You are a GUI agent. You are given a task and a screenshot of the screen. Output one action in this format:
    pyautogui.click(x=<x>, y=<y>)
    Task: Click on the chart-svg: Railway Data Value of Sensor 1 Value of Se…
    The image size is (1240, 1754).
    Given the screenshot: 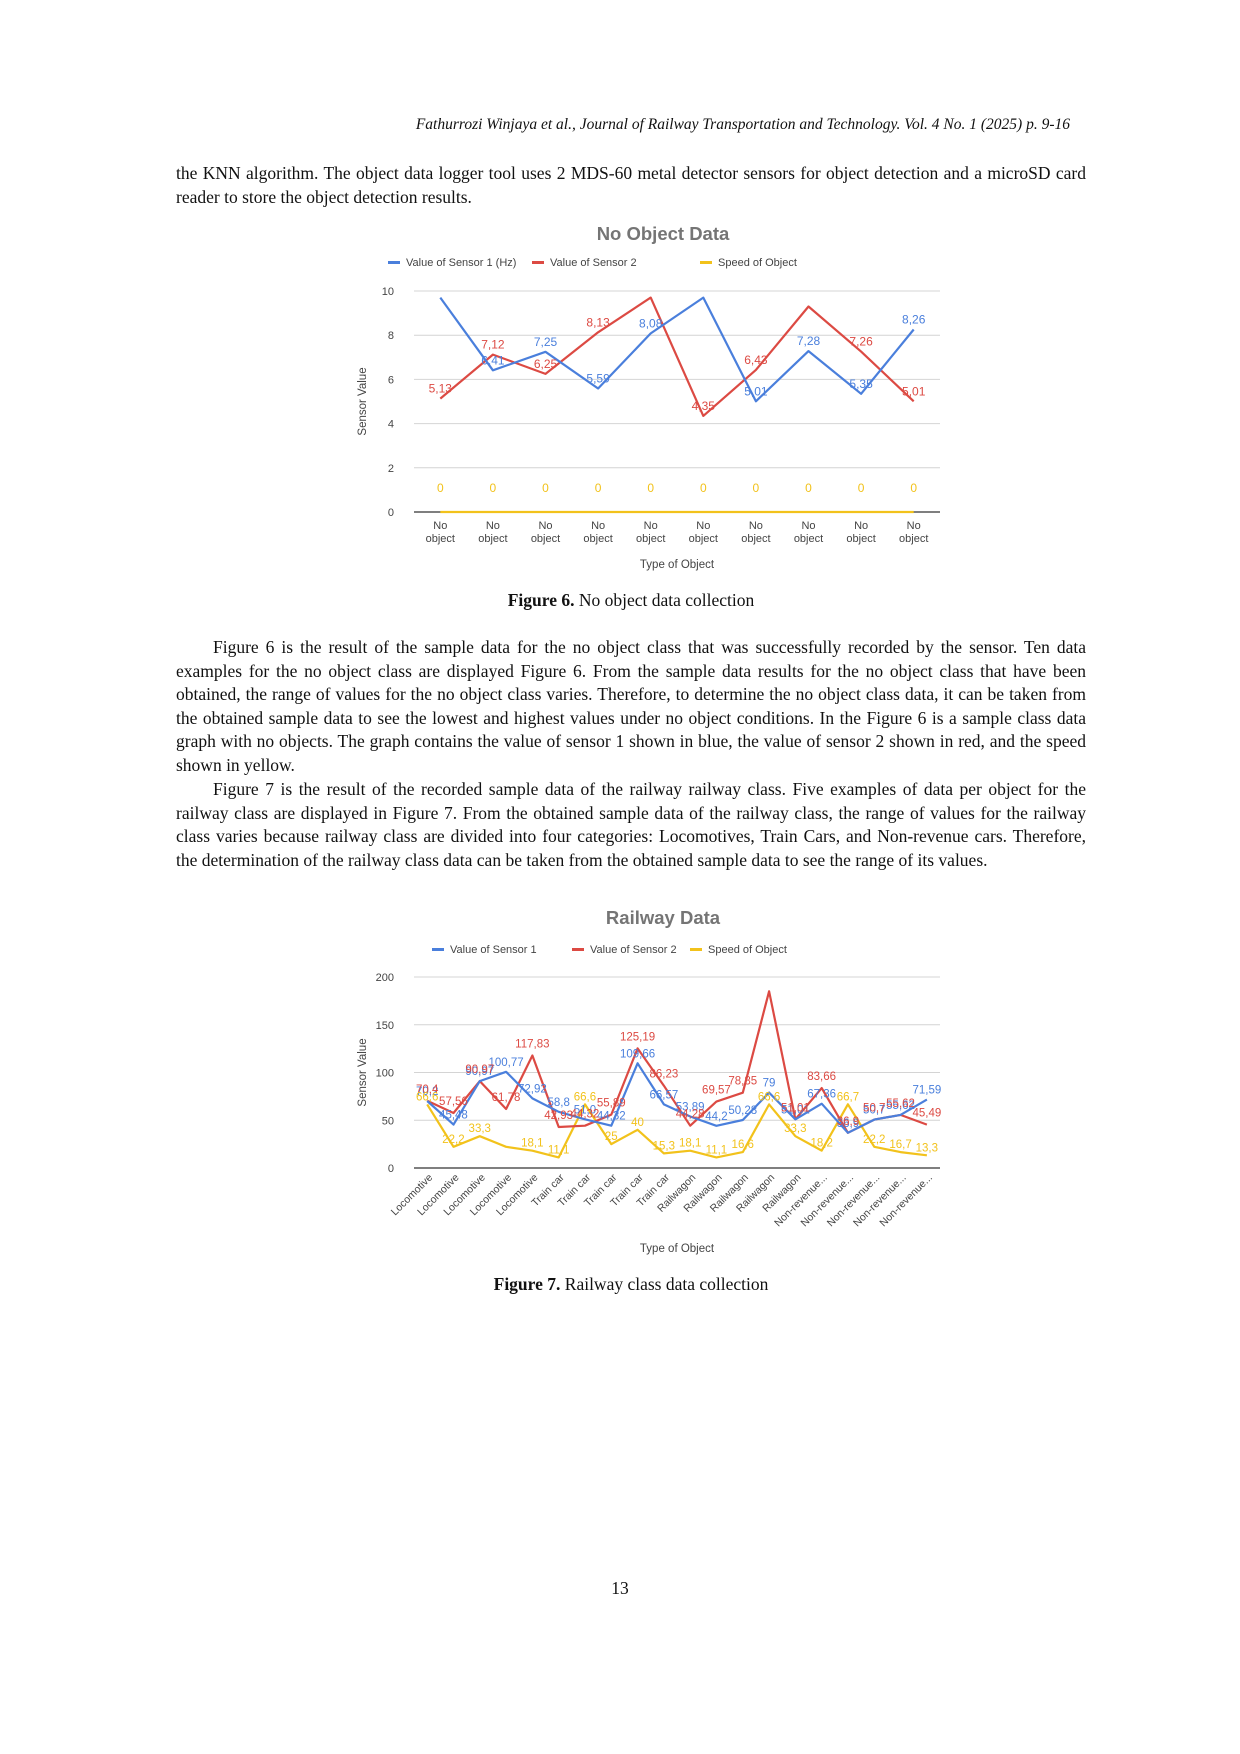 What is the action you would take?
    pyautogui.click(x=649, y=1081)
    